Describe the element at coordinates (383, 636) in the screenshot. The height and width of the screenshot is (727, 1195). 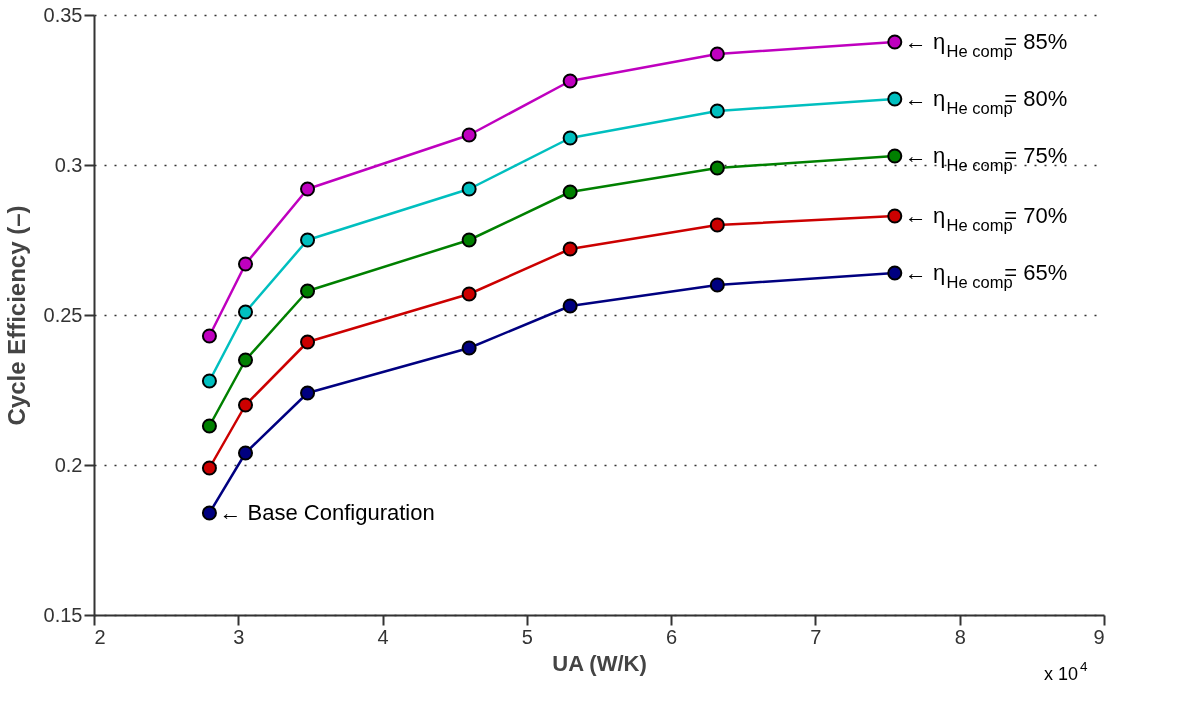
I see `x-tick-label: 4` at that location.